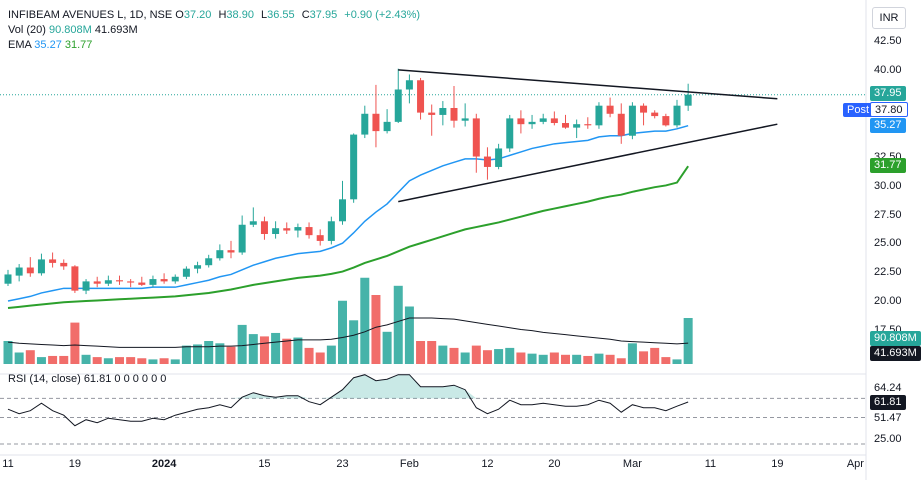 Image resolution: width=924 pixels, height=480 pixels. What do you see at coordinates (888, 214) in the screenshot?
I see `price-axis-label: 27.50` at bounding box center [888, 214].